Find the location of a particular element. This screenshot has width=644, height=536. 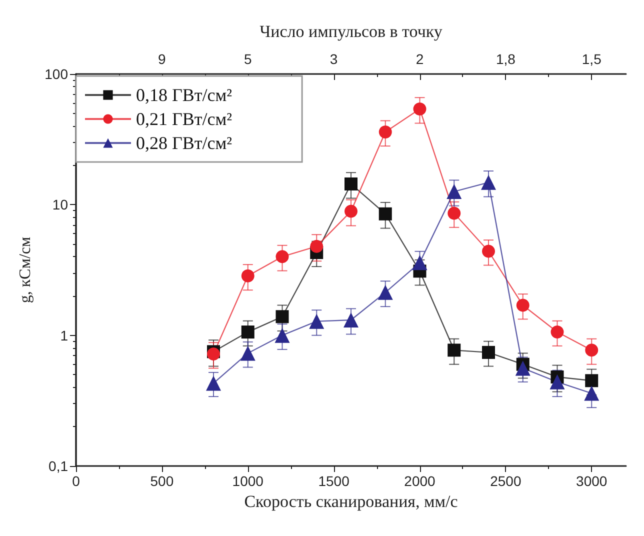

legend-label: 0,18 ГВт/см² is located at coordinates (184, 95).